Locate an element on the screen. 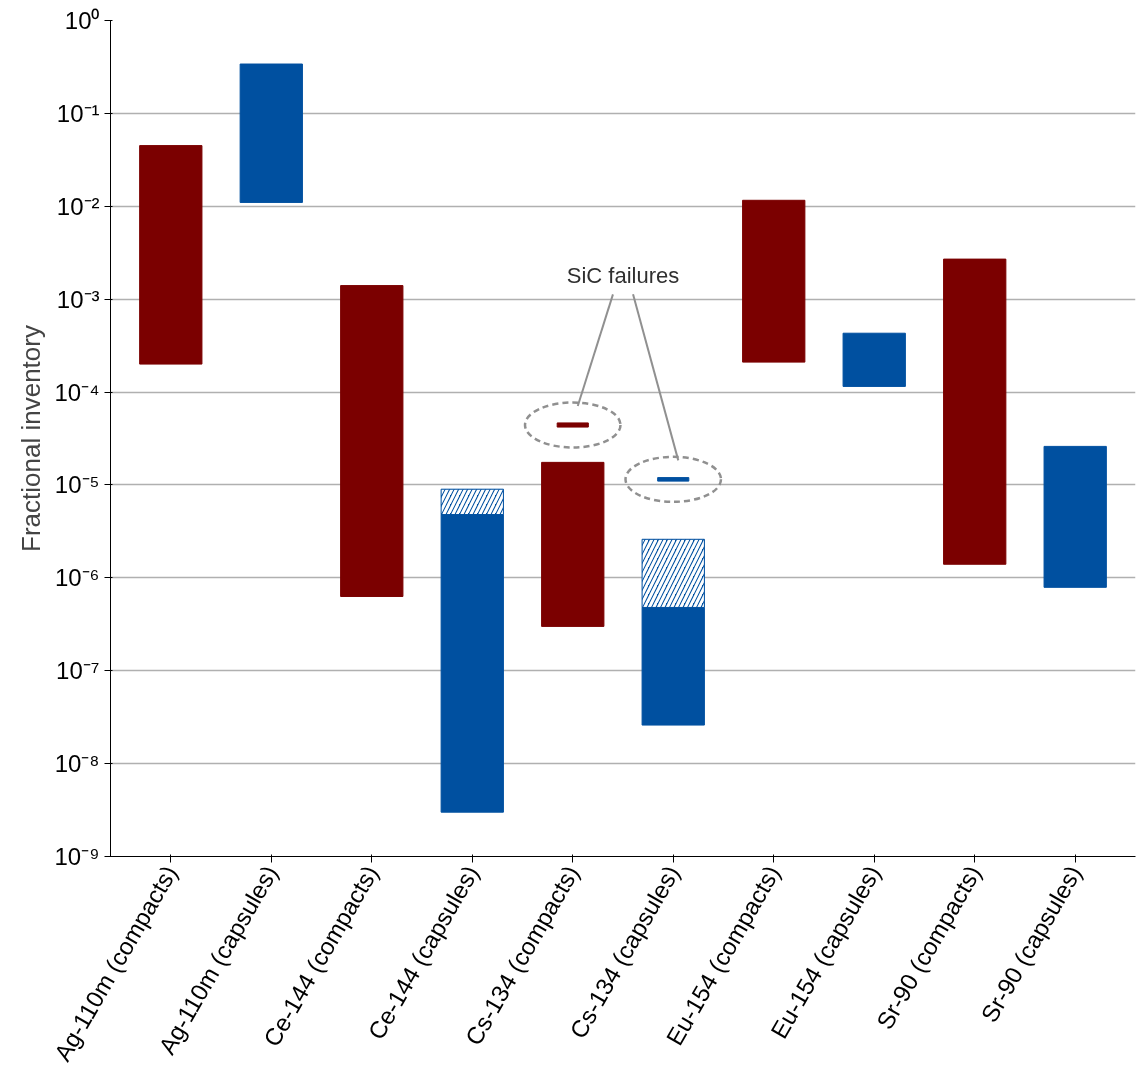  y-tick-label: 10⁻⁷ is located at coordinates (78, 671).